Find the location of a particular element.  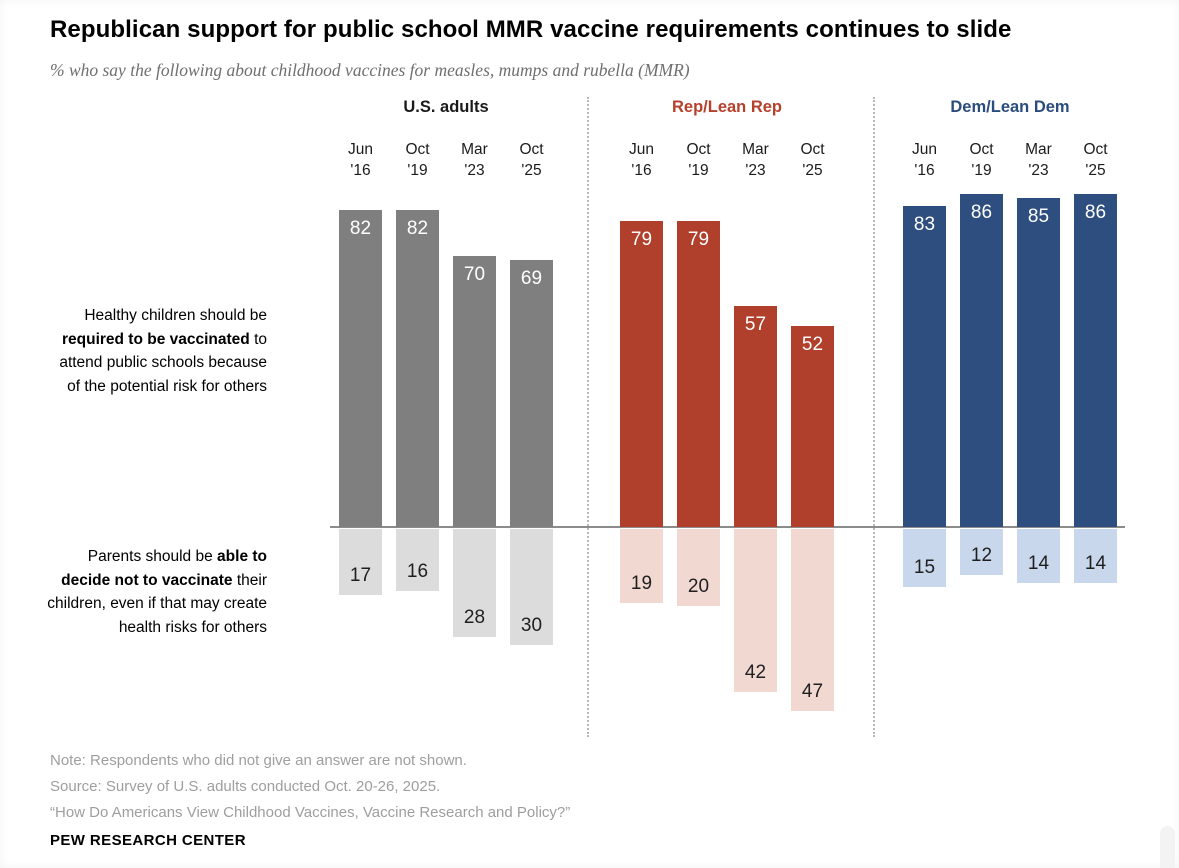

bar-value-label: 17 is located at coordinates (360, 575).